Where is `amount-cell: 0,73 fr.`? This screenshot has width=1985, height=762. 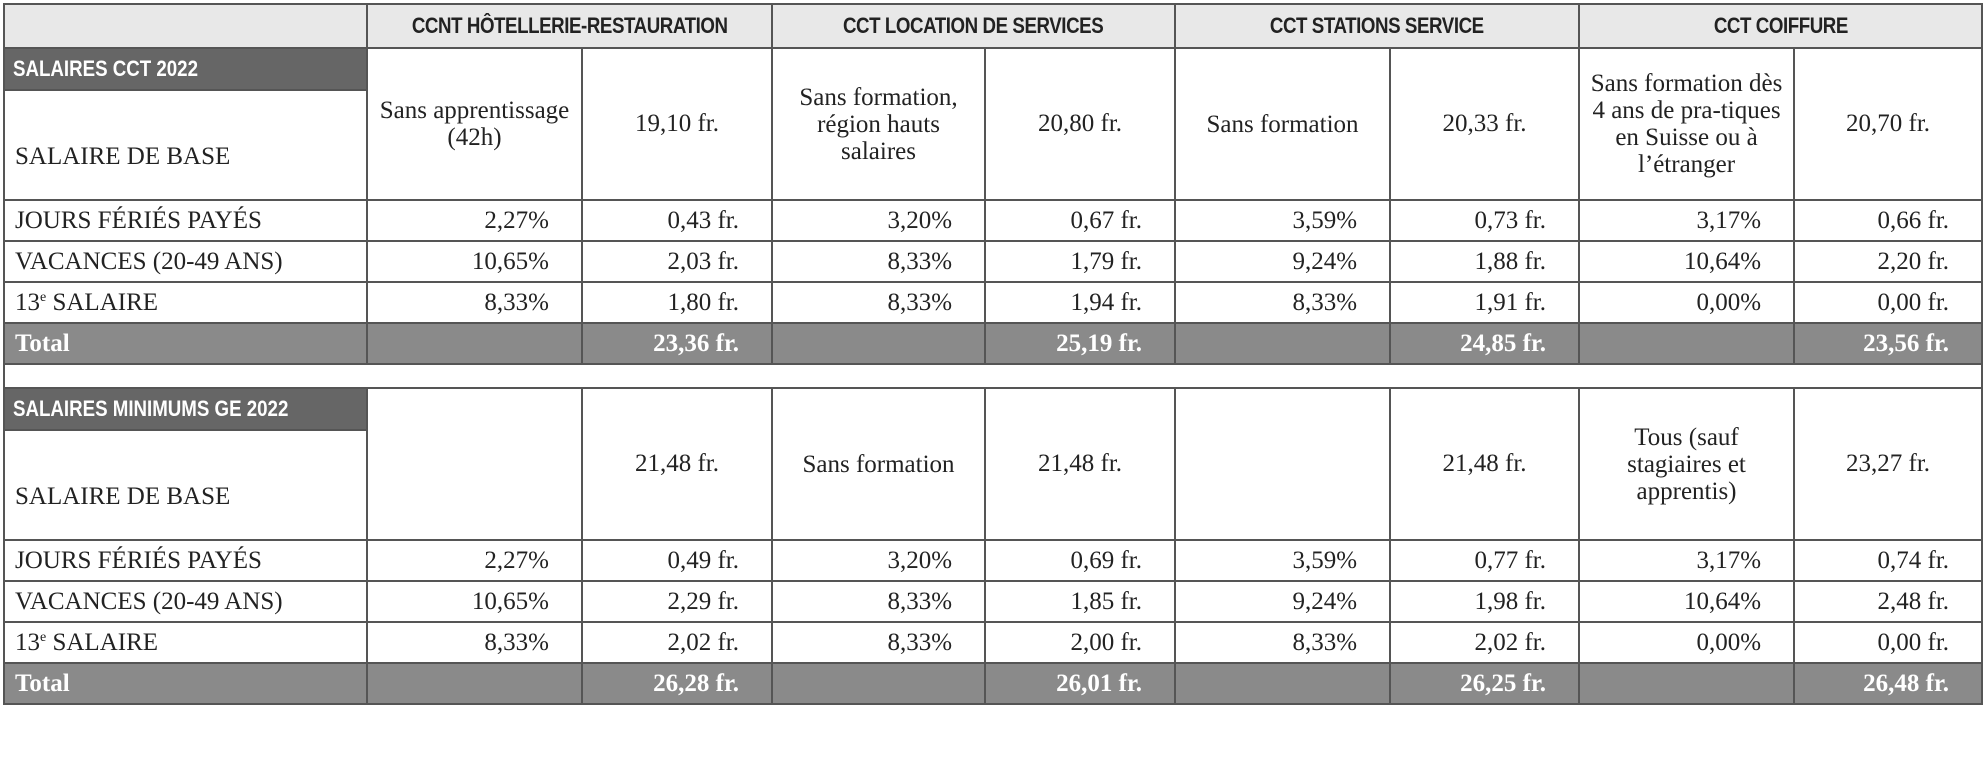
amount-cell: 0,73 fr. is located at coordinates (1485, 220).